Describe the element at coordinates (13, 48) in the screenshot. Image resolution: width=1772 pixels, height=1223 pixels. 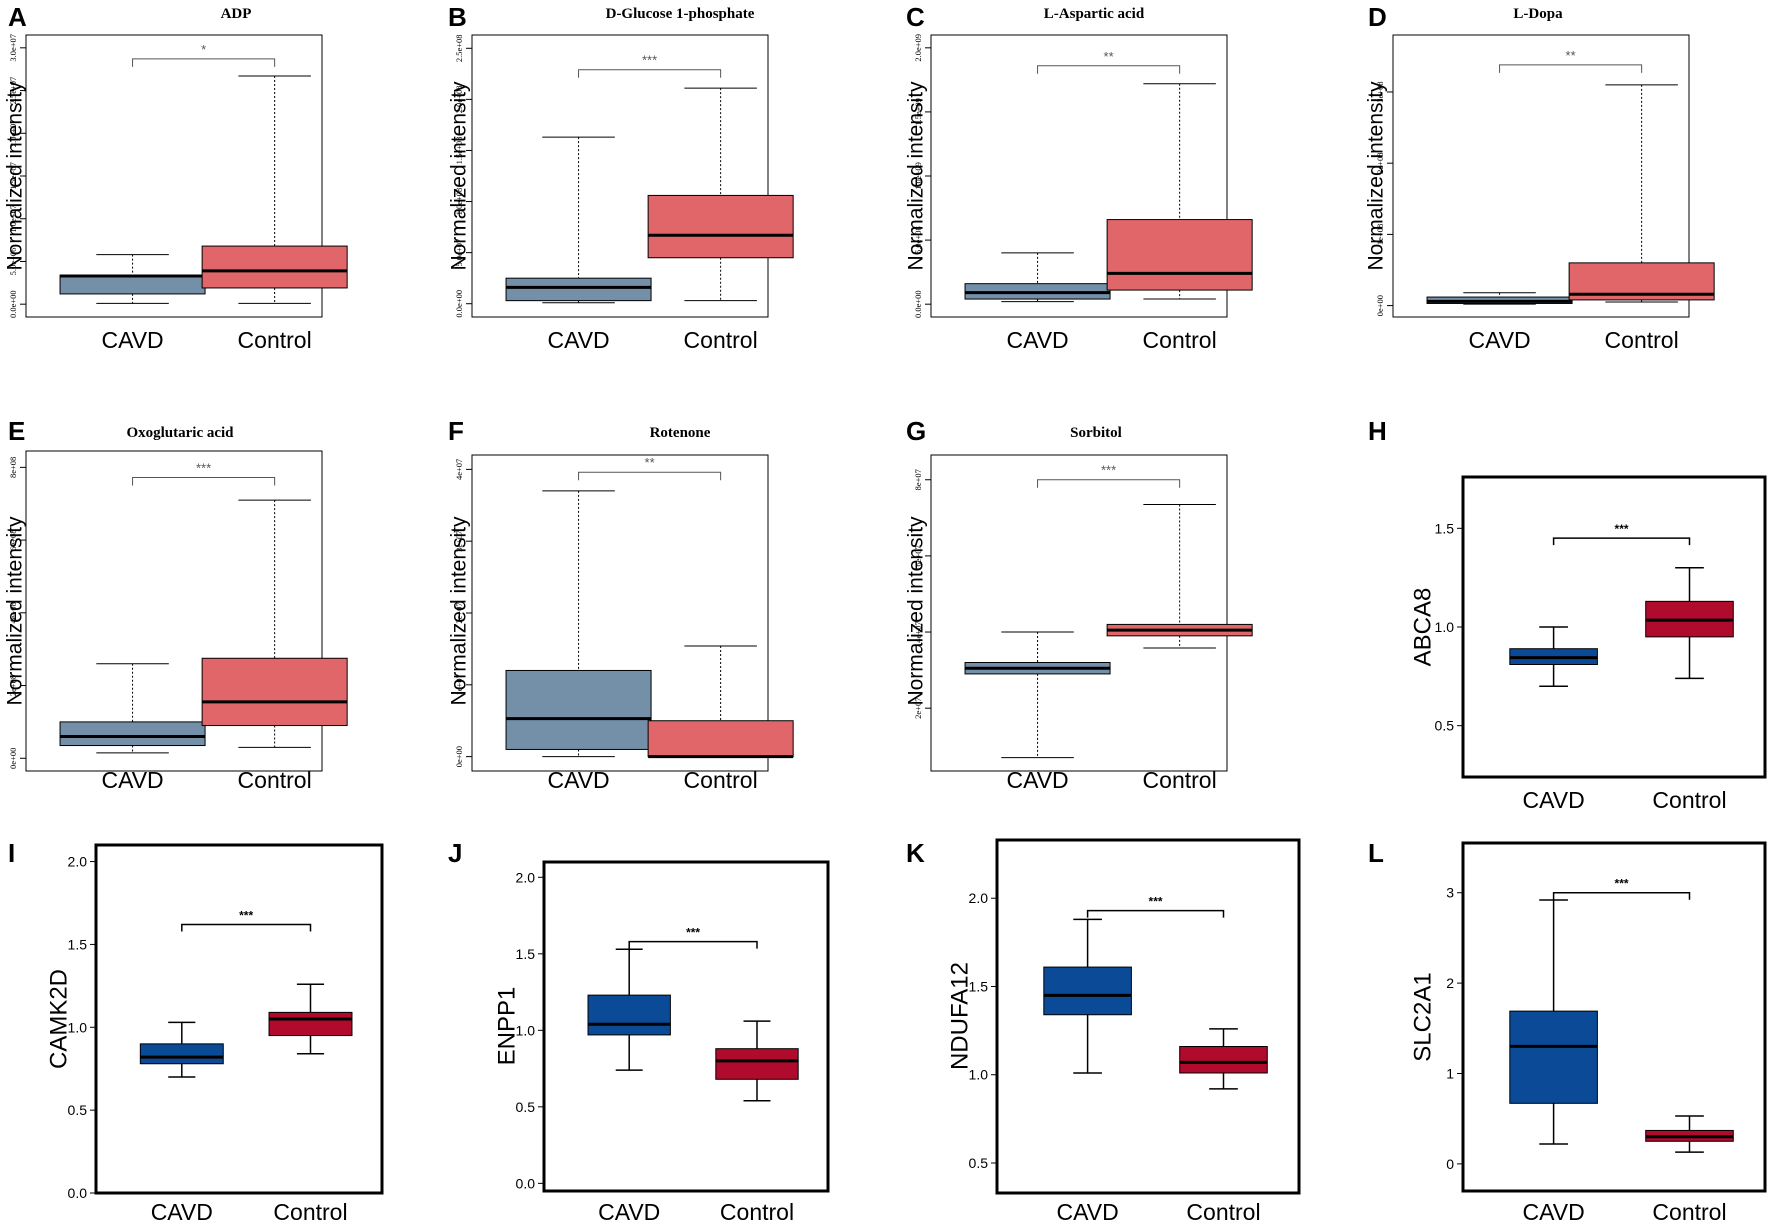
I see `y-tick-label: 3.0e+07` at that location.